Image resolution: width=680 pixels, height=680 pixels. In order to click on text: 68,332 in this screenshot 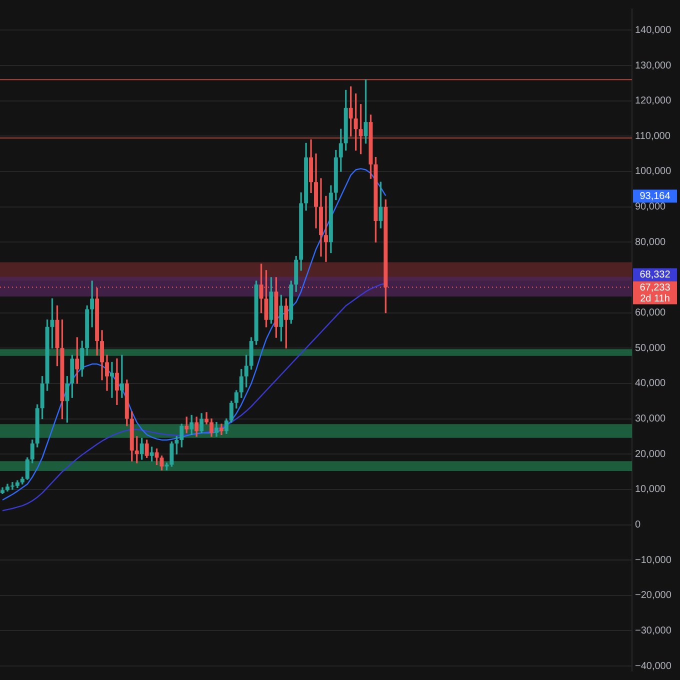, I will do `click(655, 275)`.